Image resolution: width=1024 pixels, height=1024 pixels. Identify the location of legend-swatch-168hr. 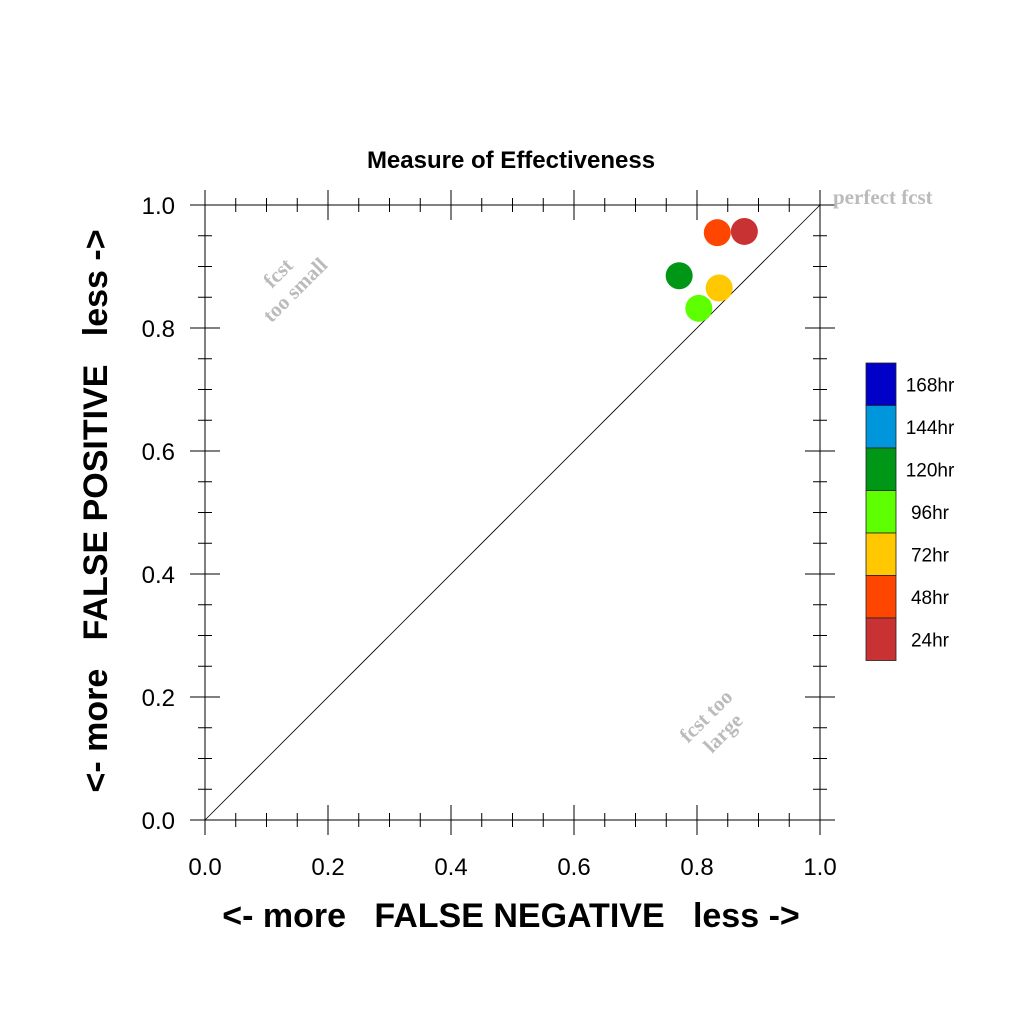
(881, 384).